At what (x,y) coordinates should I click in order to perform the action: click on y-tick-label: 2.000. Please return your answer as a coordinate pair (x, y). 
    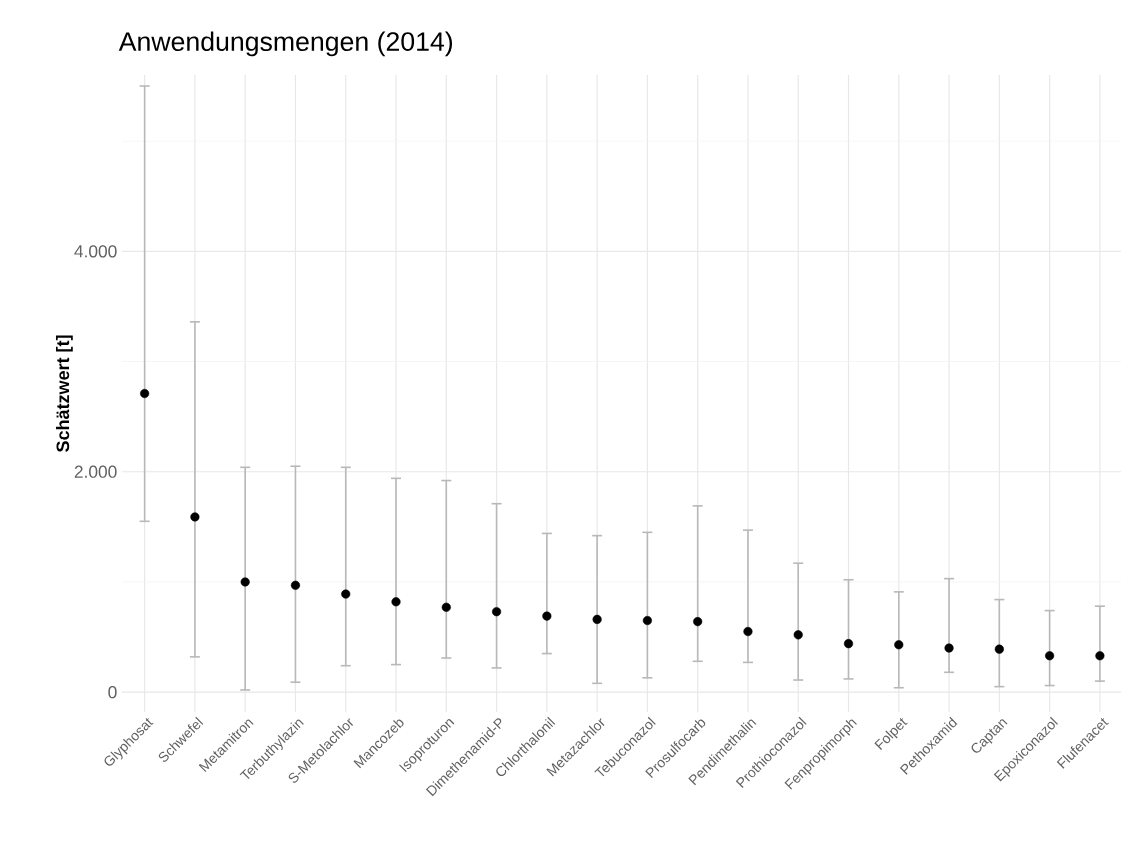
    Looking at the image, I should click on (95, 471).